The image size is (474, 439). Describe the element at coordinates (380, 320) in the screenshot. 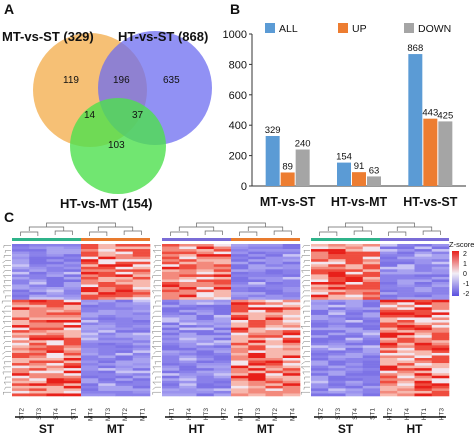

I see `heatmap-cells` at that location.